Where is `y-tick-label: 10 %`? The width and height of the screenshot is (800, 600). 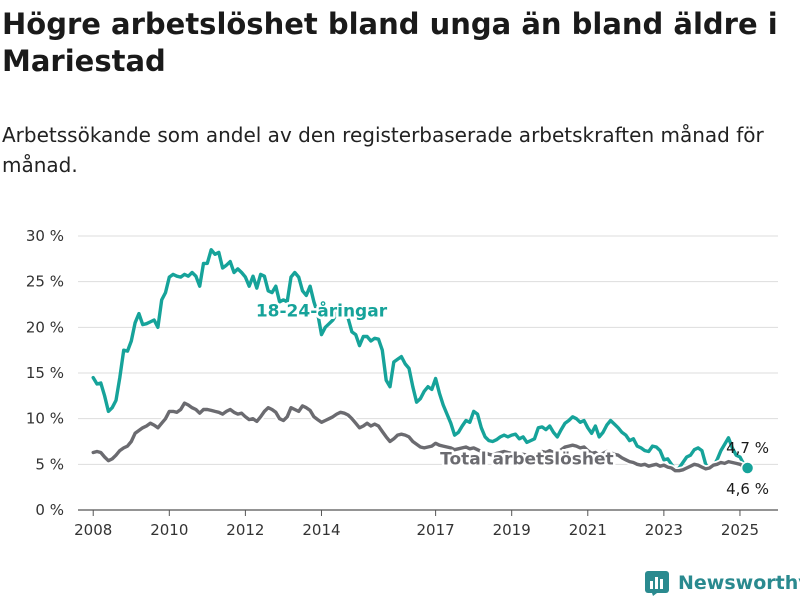
y-tick-label: 10 % is located at coordinates (45, 419).